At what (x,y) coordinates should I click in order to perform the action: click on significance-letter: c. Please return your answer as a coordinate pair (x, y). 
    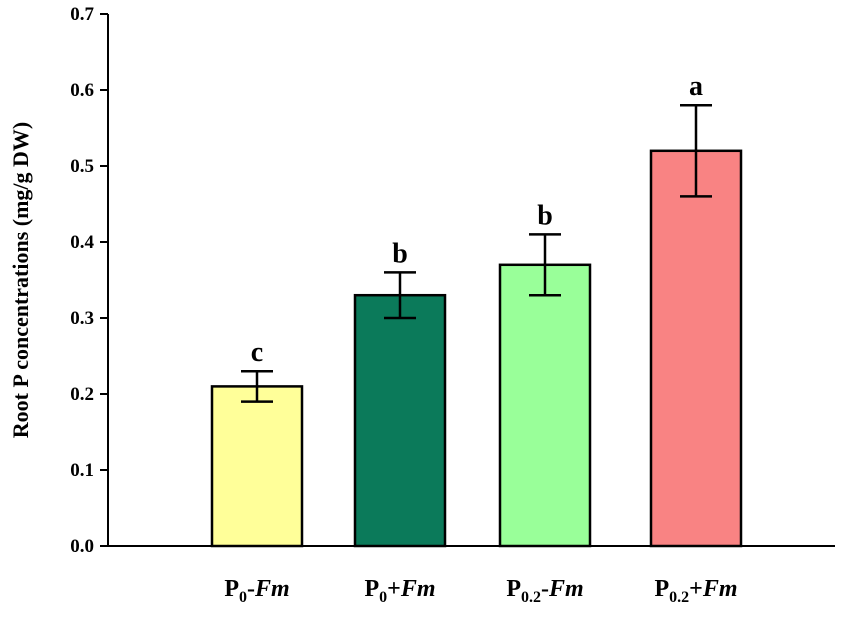
    Looking at the image, I should click on (257, 352).